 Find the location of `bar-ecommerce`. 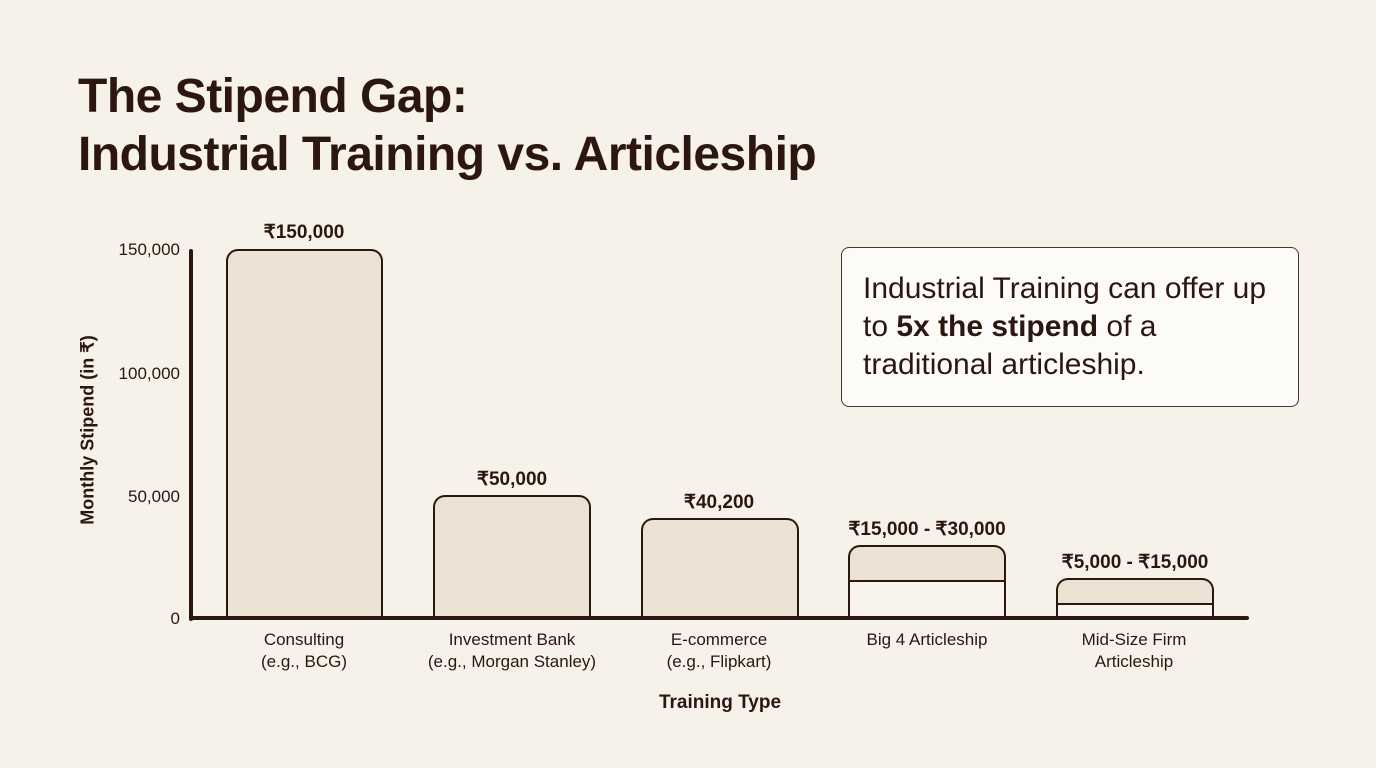

bar-ecommerce is located at coordinates (720, 568).